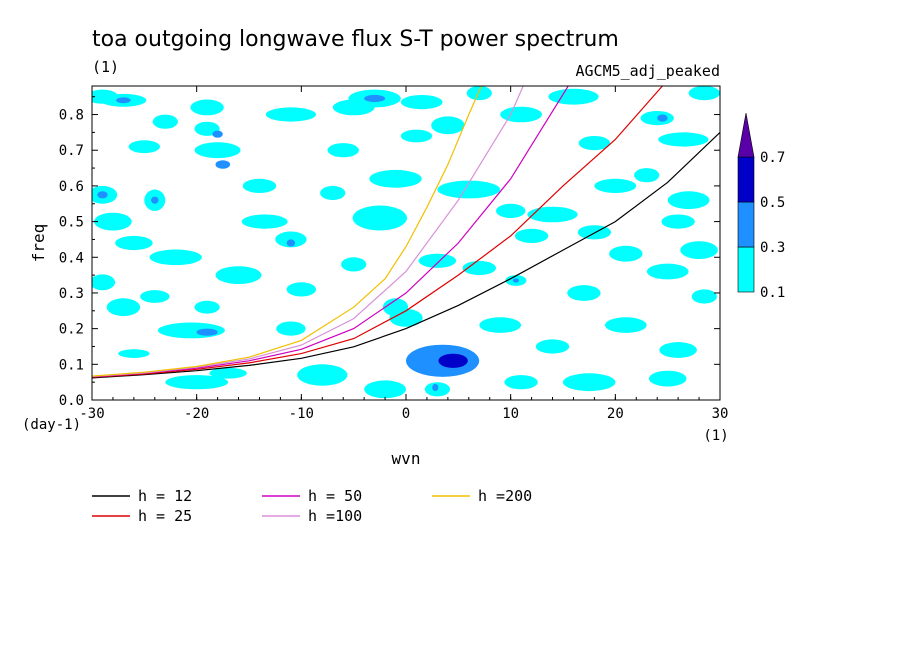  What do you see at coordinates (746, 135) in the screenshot?
I see `colorbar-extend-triangle` at bounding box center [746, 135].